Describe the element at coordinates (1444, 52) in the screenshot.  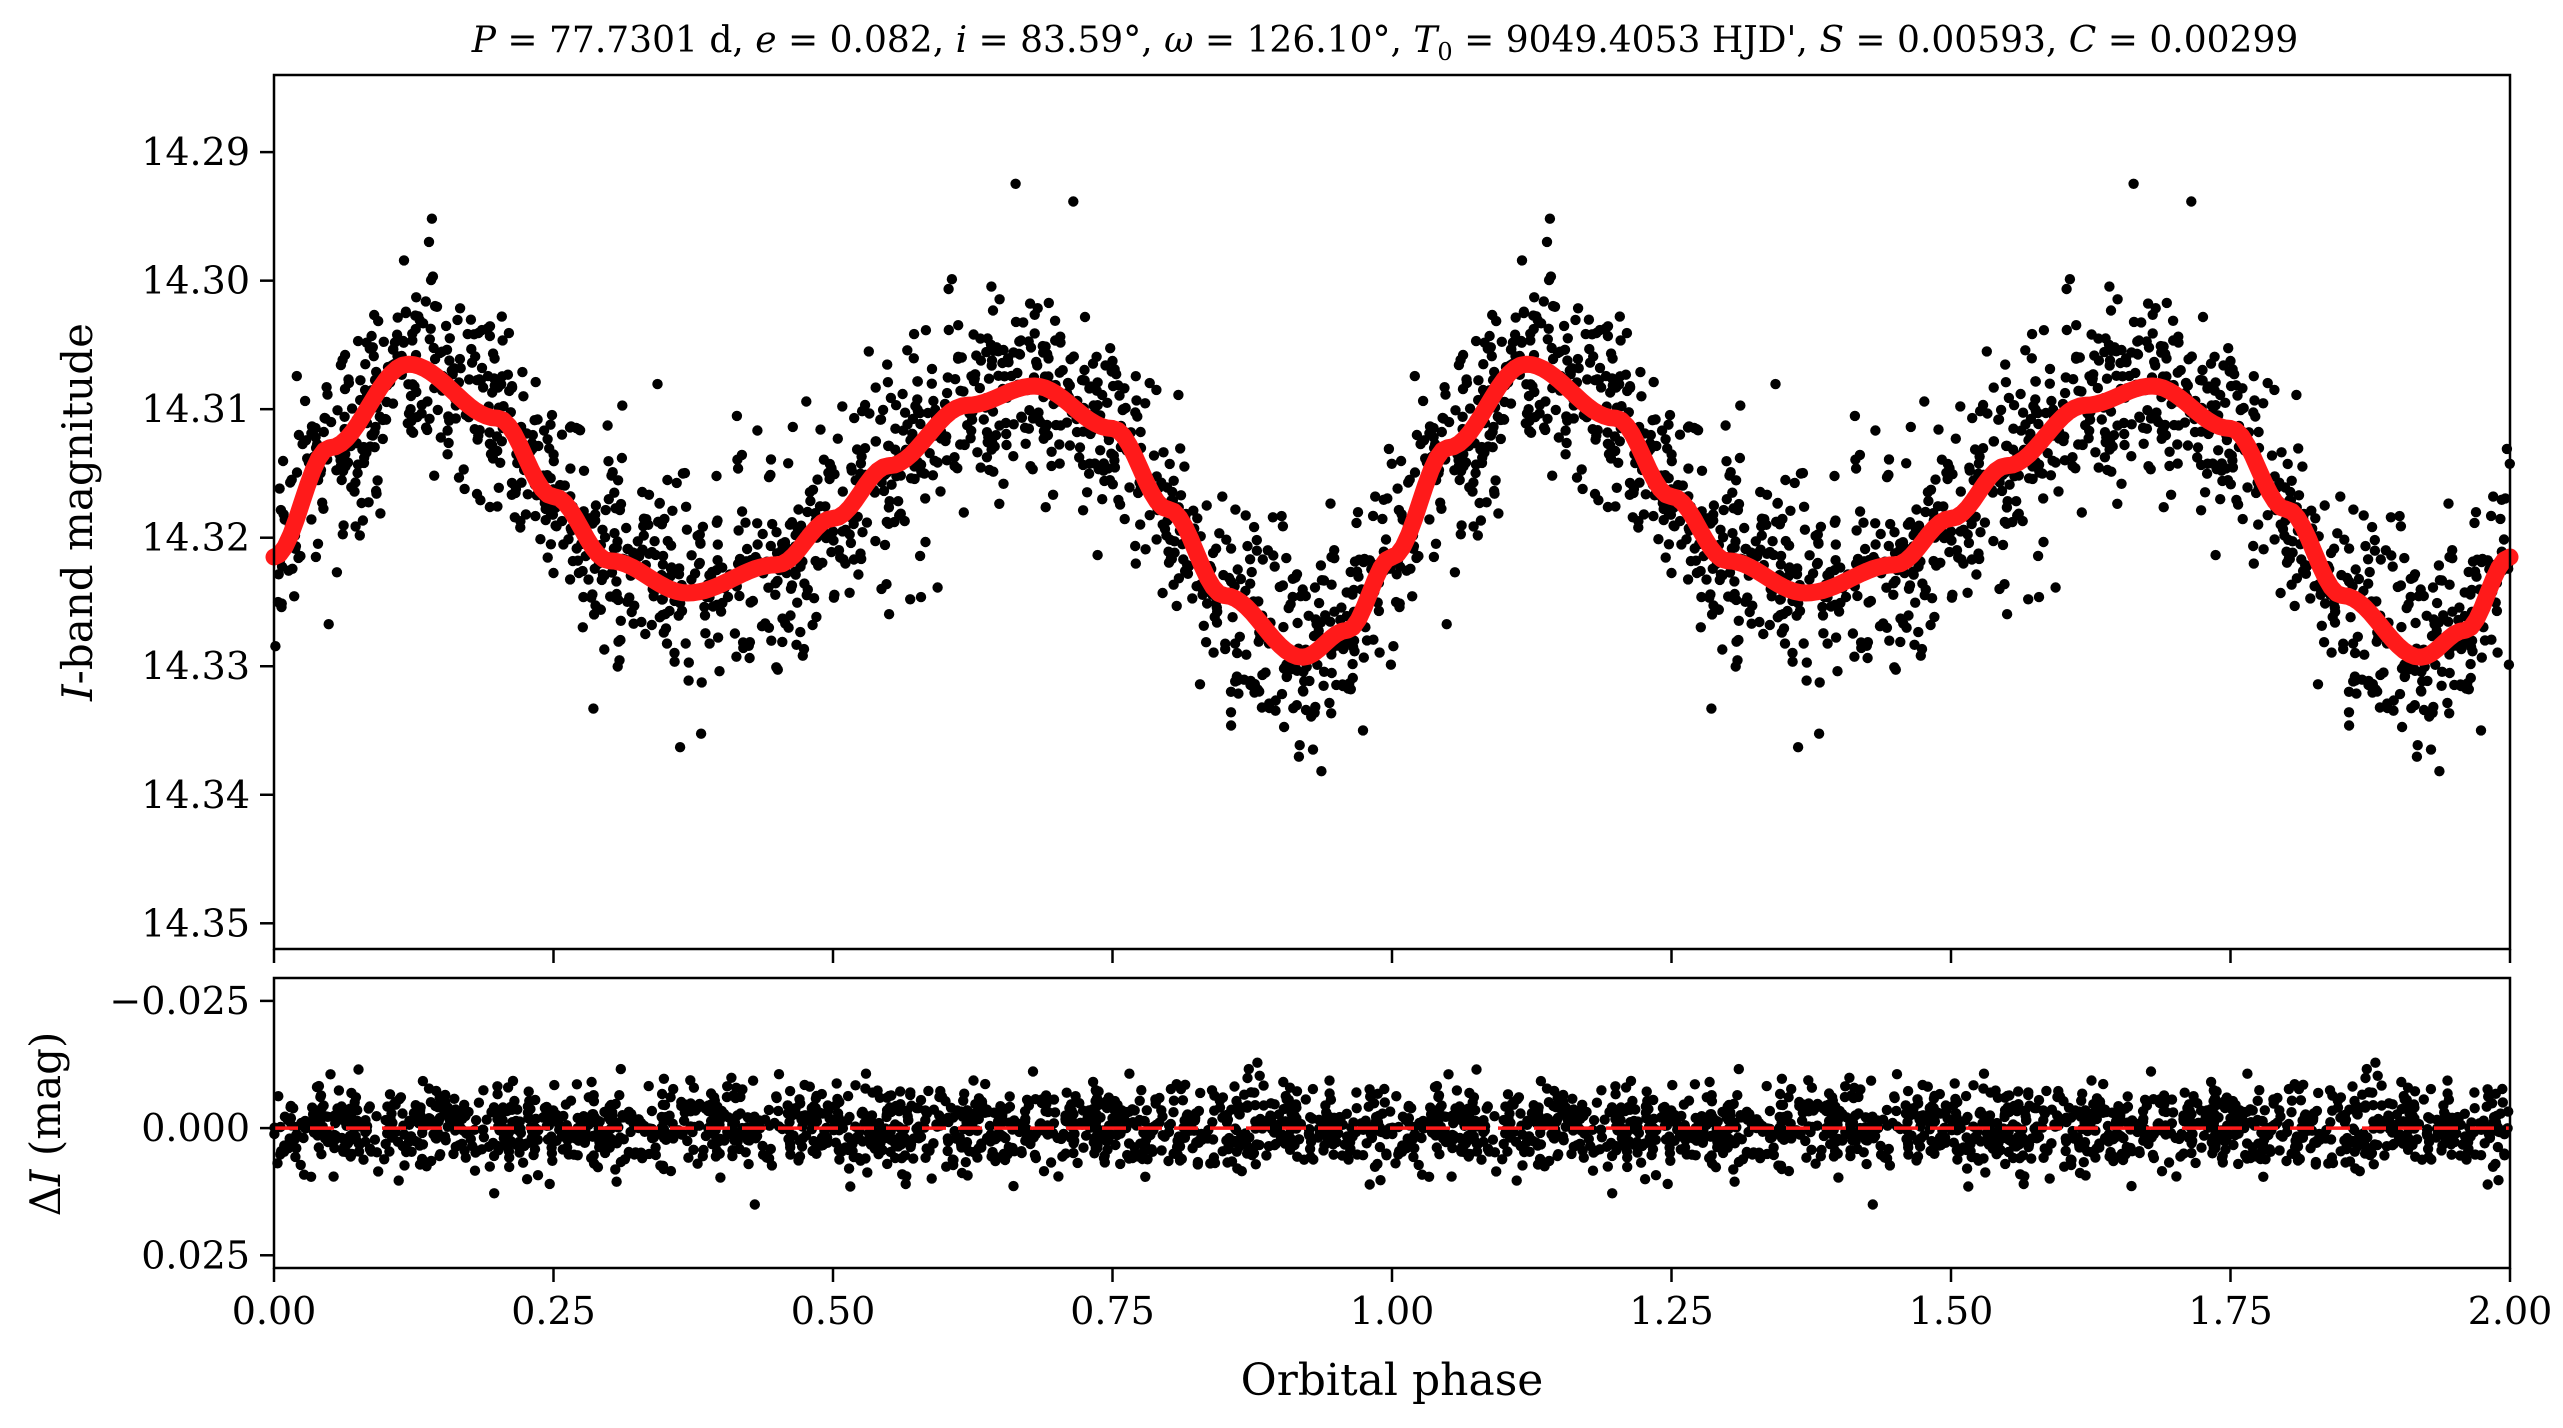
I see `title-t-subscript: 0` at that location.